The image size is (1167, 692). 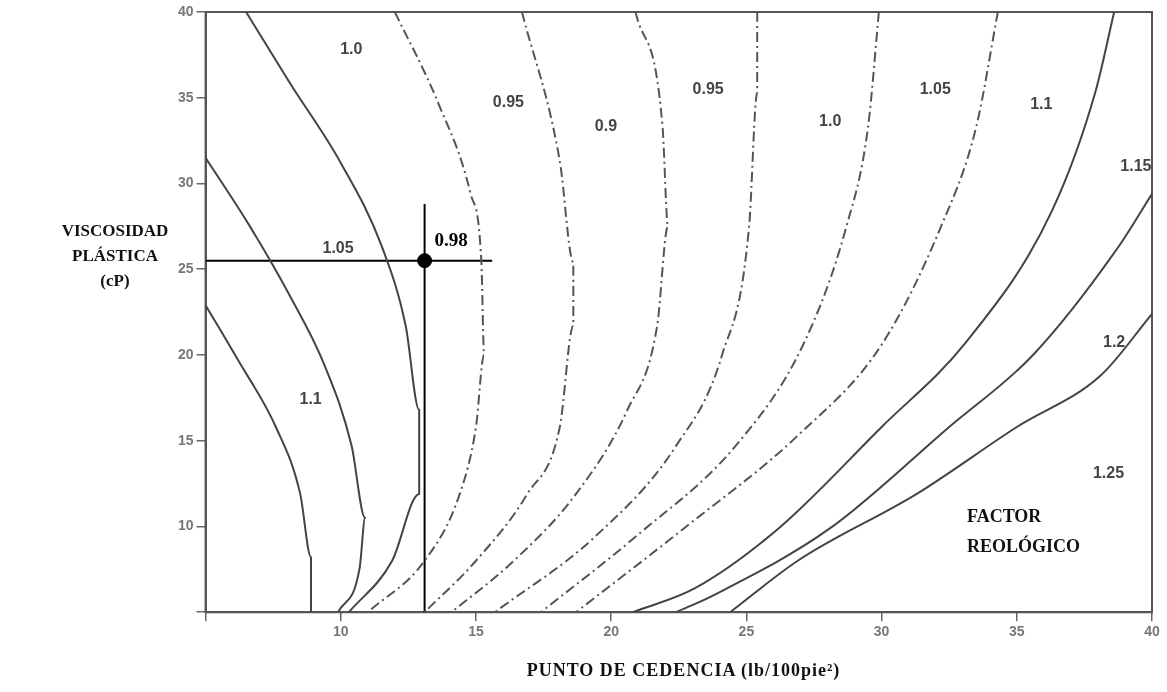 What do you see at coordinates (611, 631) in the screenshot?
I see `x-tick-label: 20` at bounding box center [611, 631].